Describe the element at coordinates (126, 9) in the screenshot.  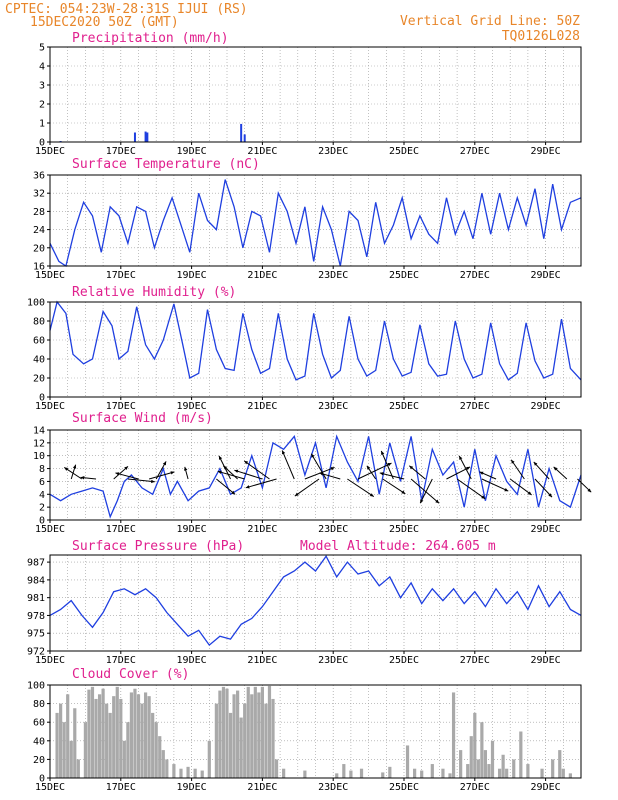
I see `station-info-text: CPTEC: 054:23W-28:31S IJUI (RS)` at that location.